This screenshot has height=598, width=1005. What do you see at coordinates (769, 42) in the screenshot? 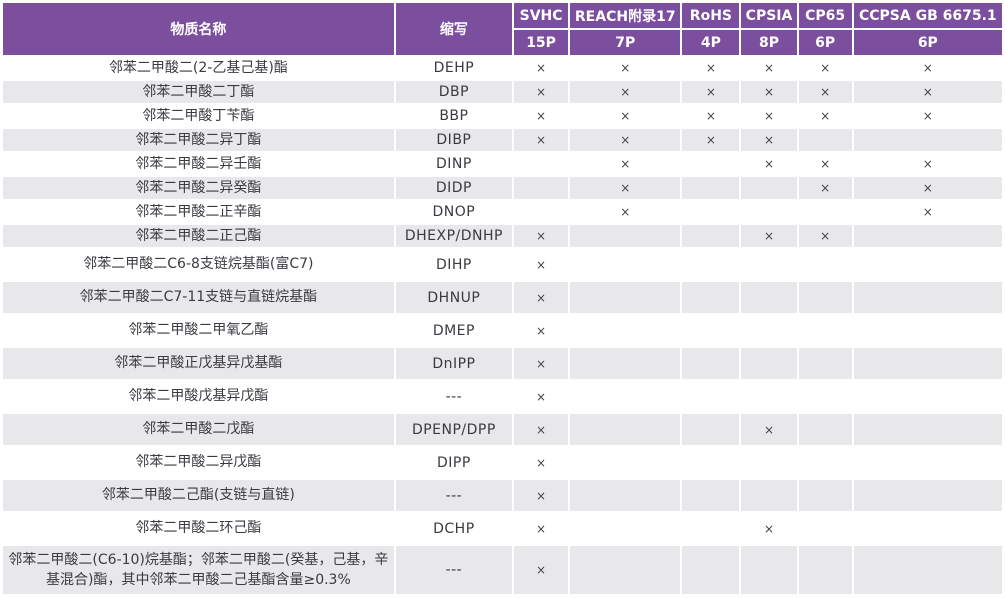
I see `subheader-cpsia-count: 8P` at bounding box center [769, 42].